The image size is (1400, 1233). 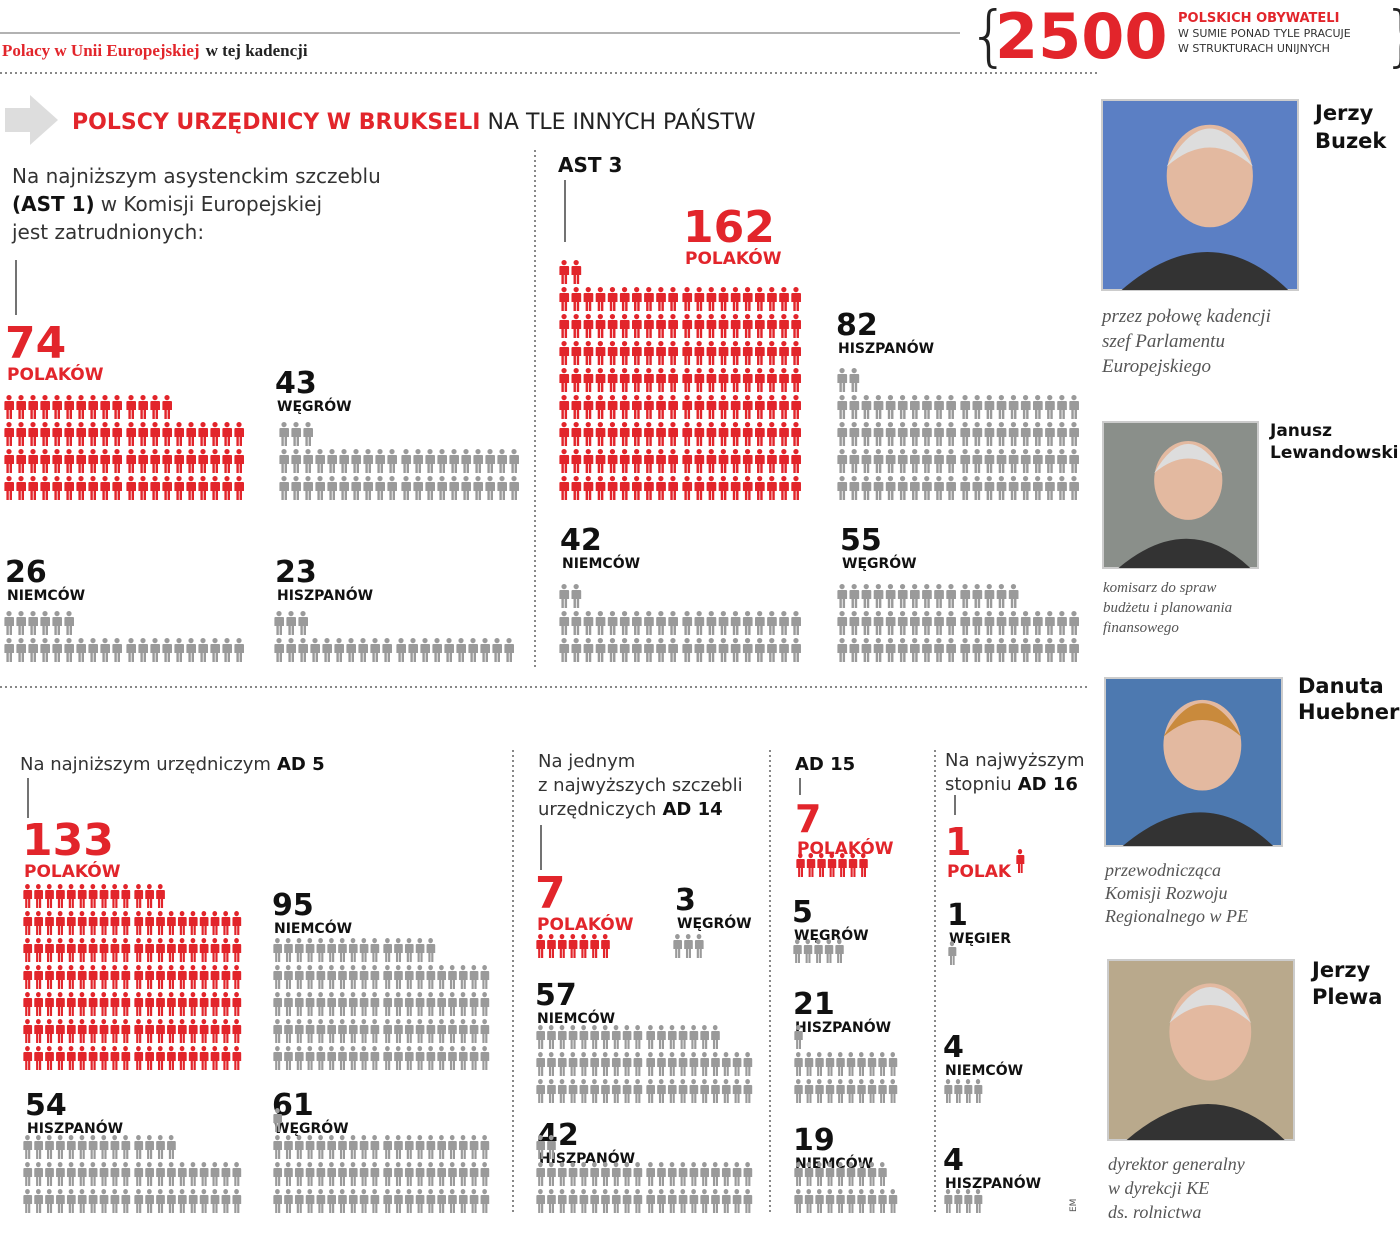 What do you see at coordinates (714, 923) in the screenshot?
I see `group-label: WĘGRÓW` at bounding box center [714, 923].